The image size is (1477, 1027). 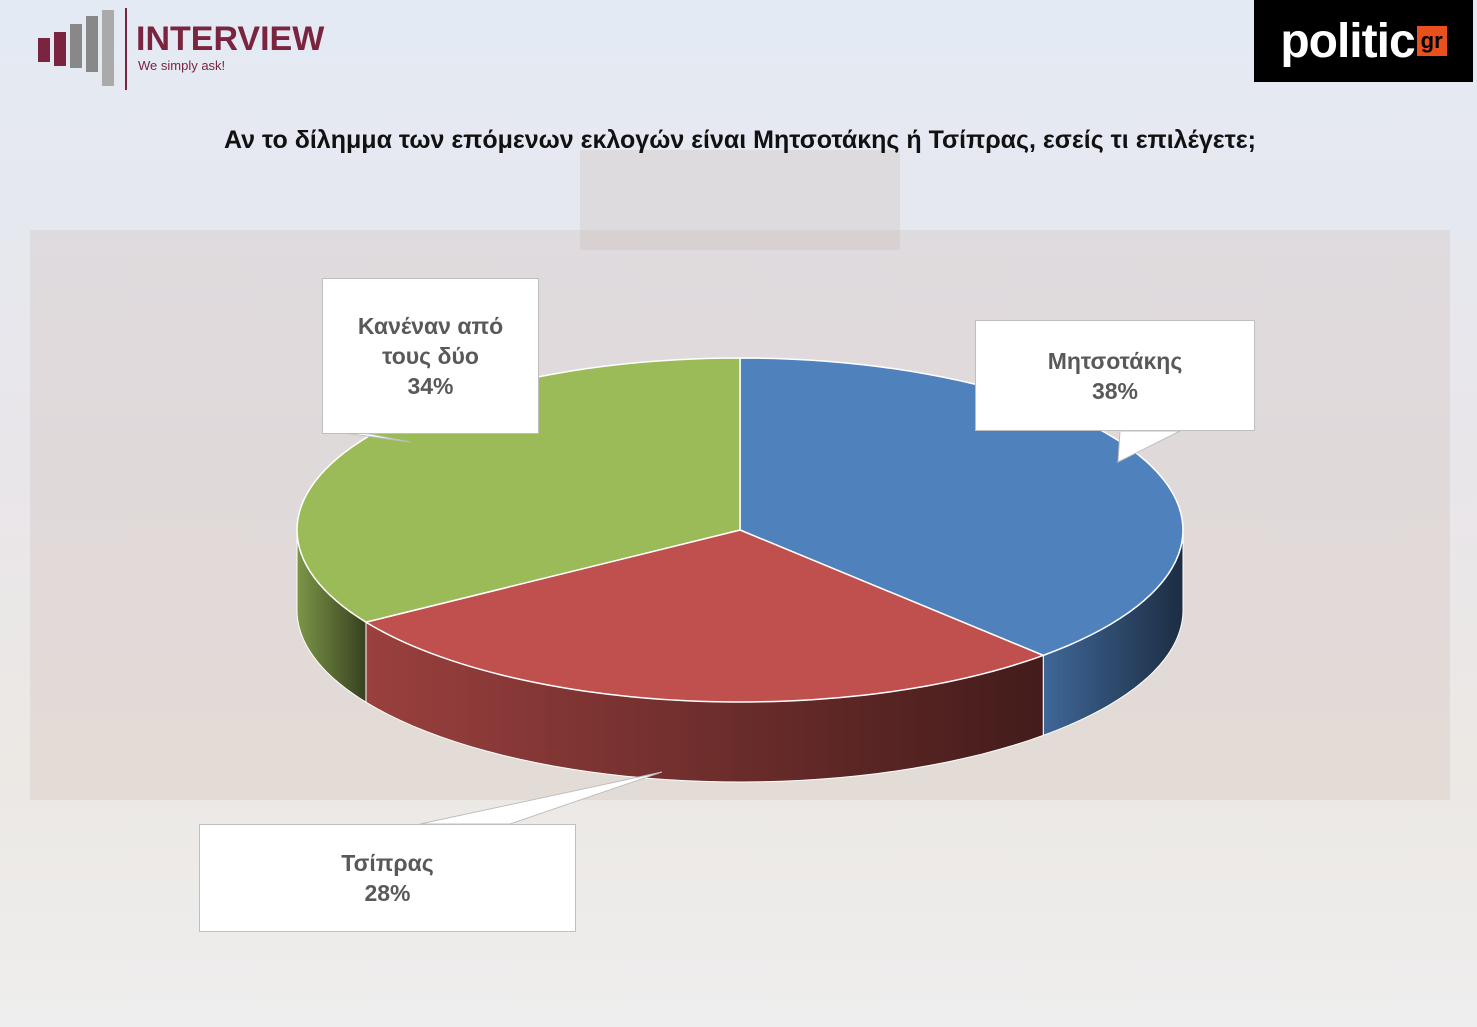 I want to click on politic-logo: politic gr, so click(x=1363, y=41).